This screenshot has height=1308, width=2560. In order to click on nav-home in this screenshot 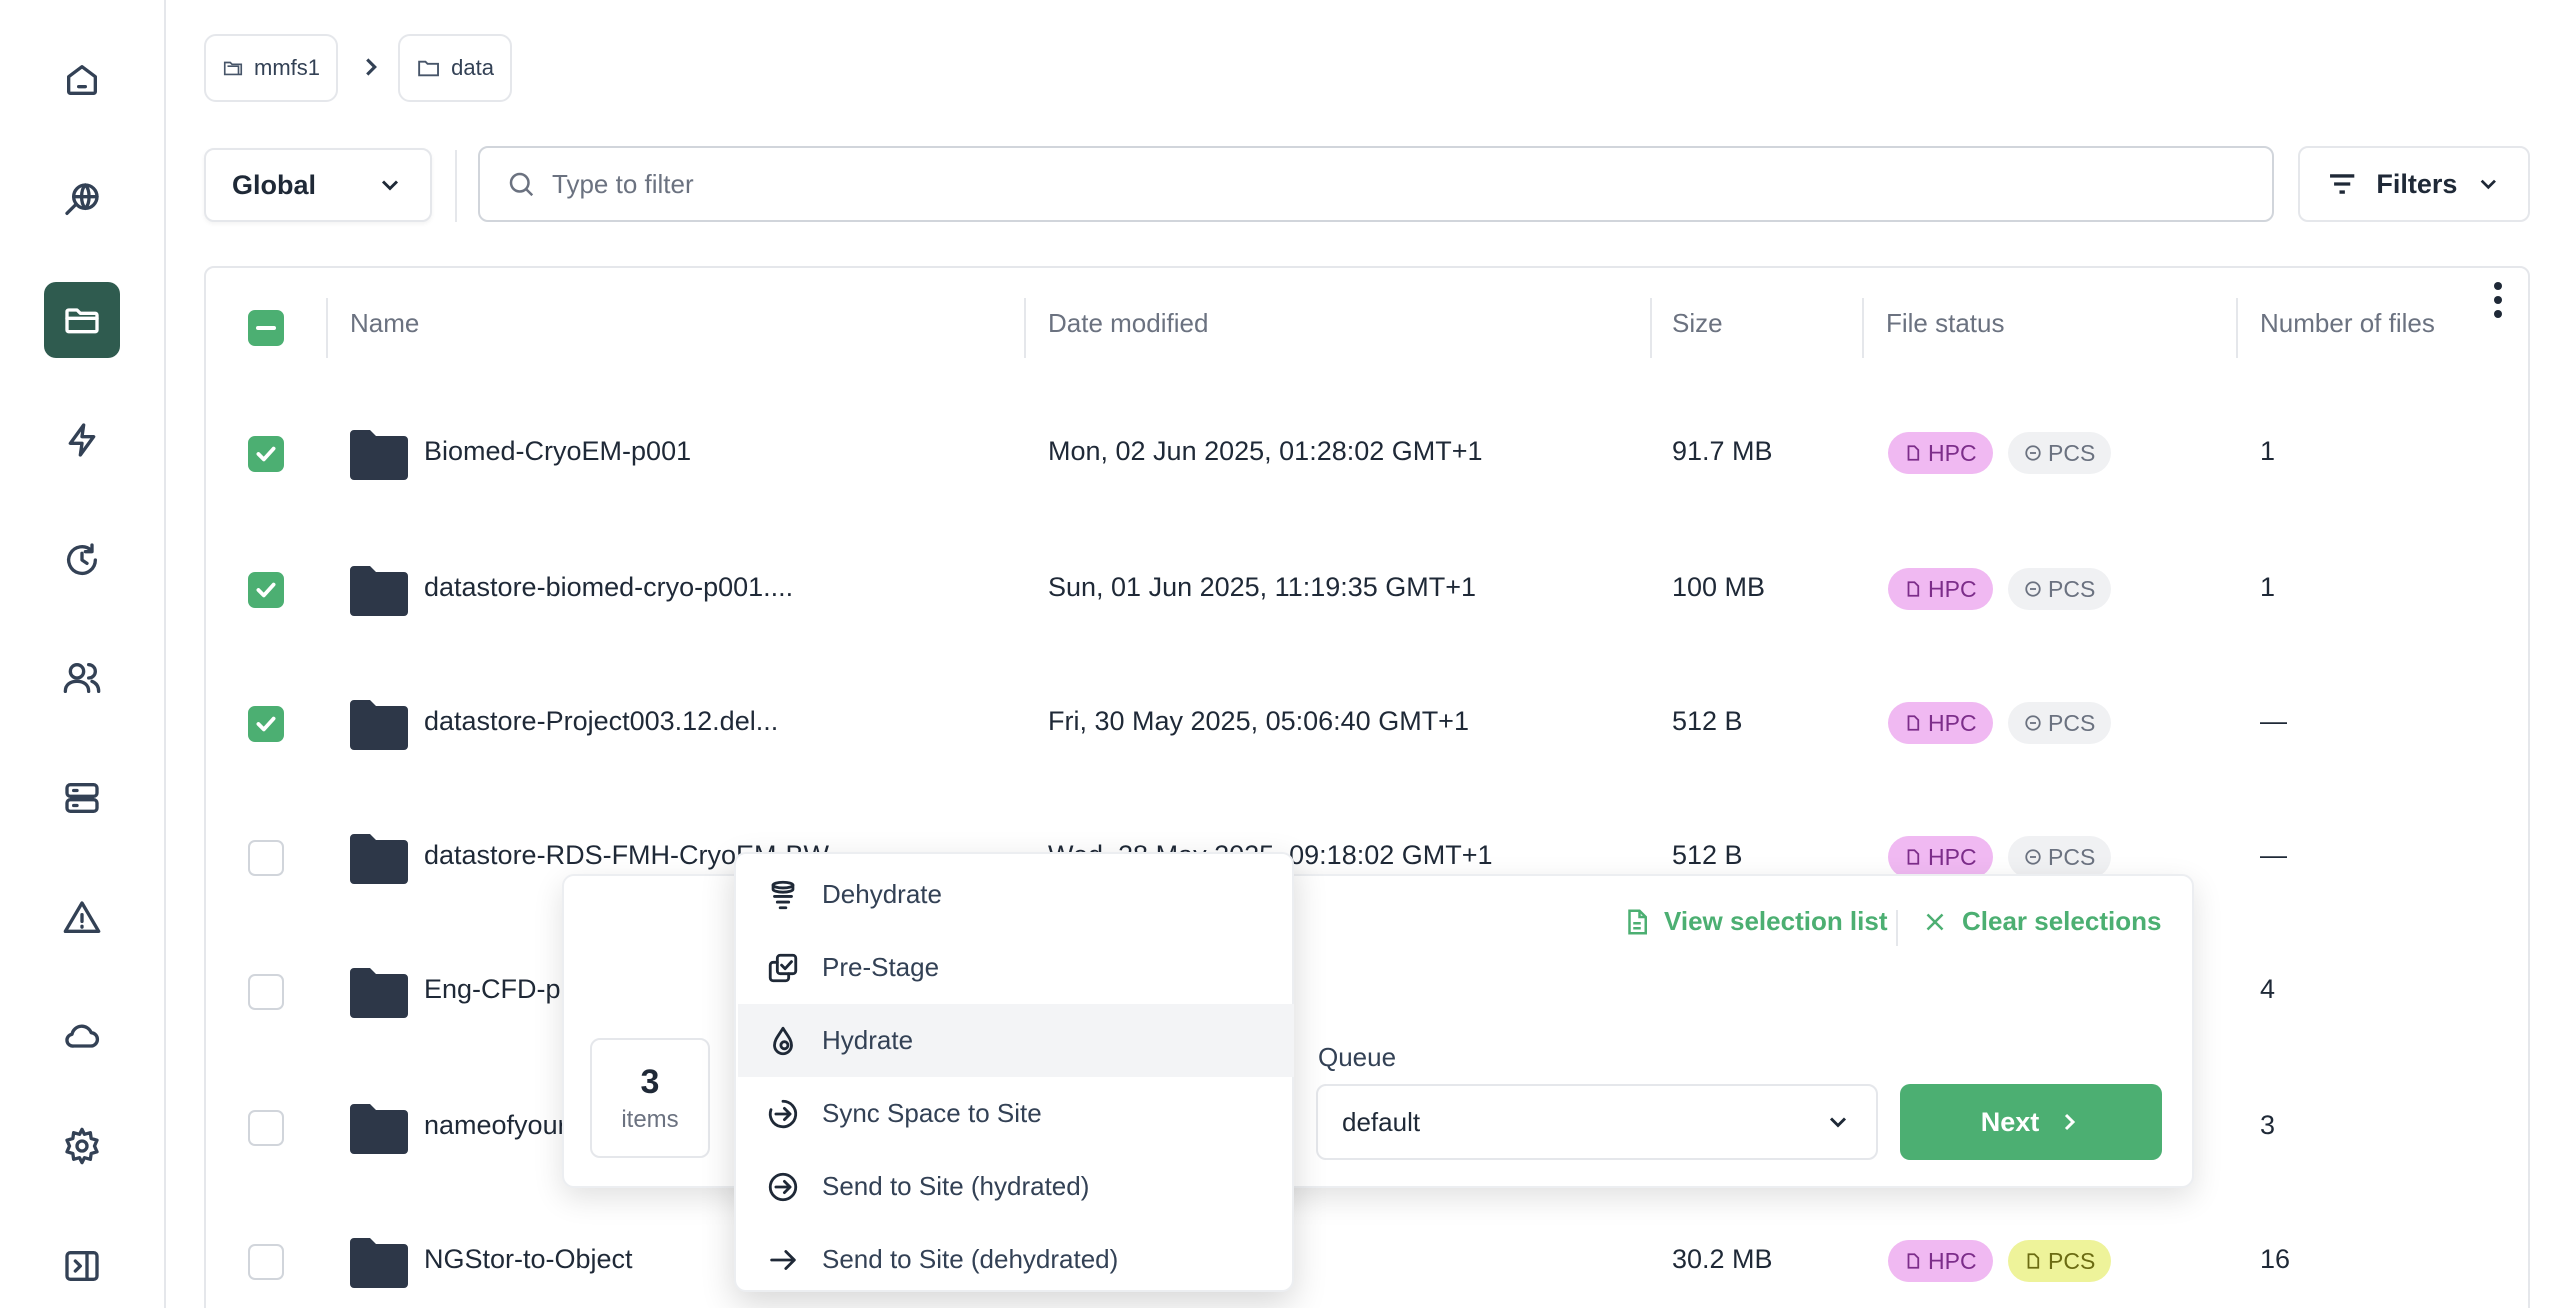, I will do `click(82, 80)`.